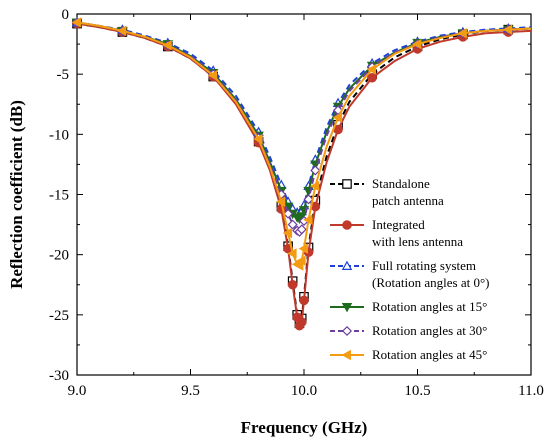 This screenshot has height=444, width=550. What do you see at coordinates (398, 224) in the screenshot?
I see `legend-label: Integrated` at bounding box center [398, 224].